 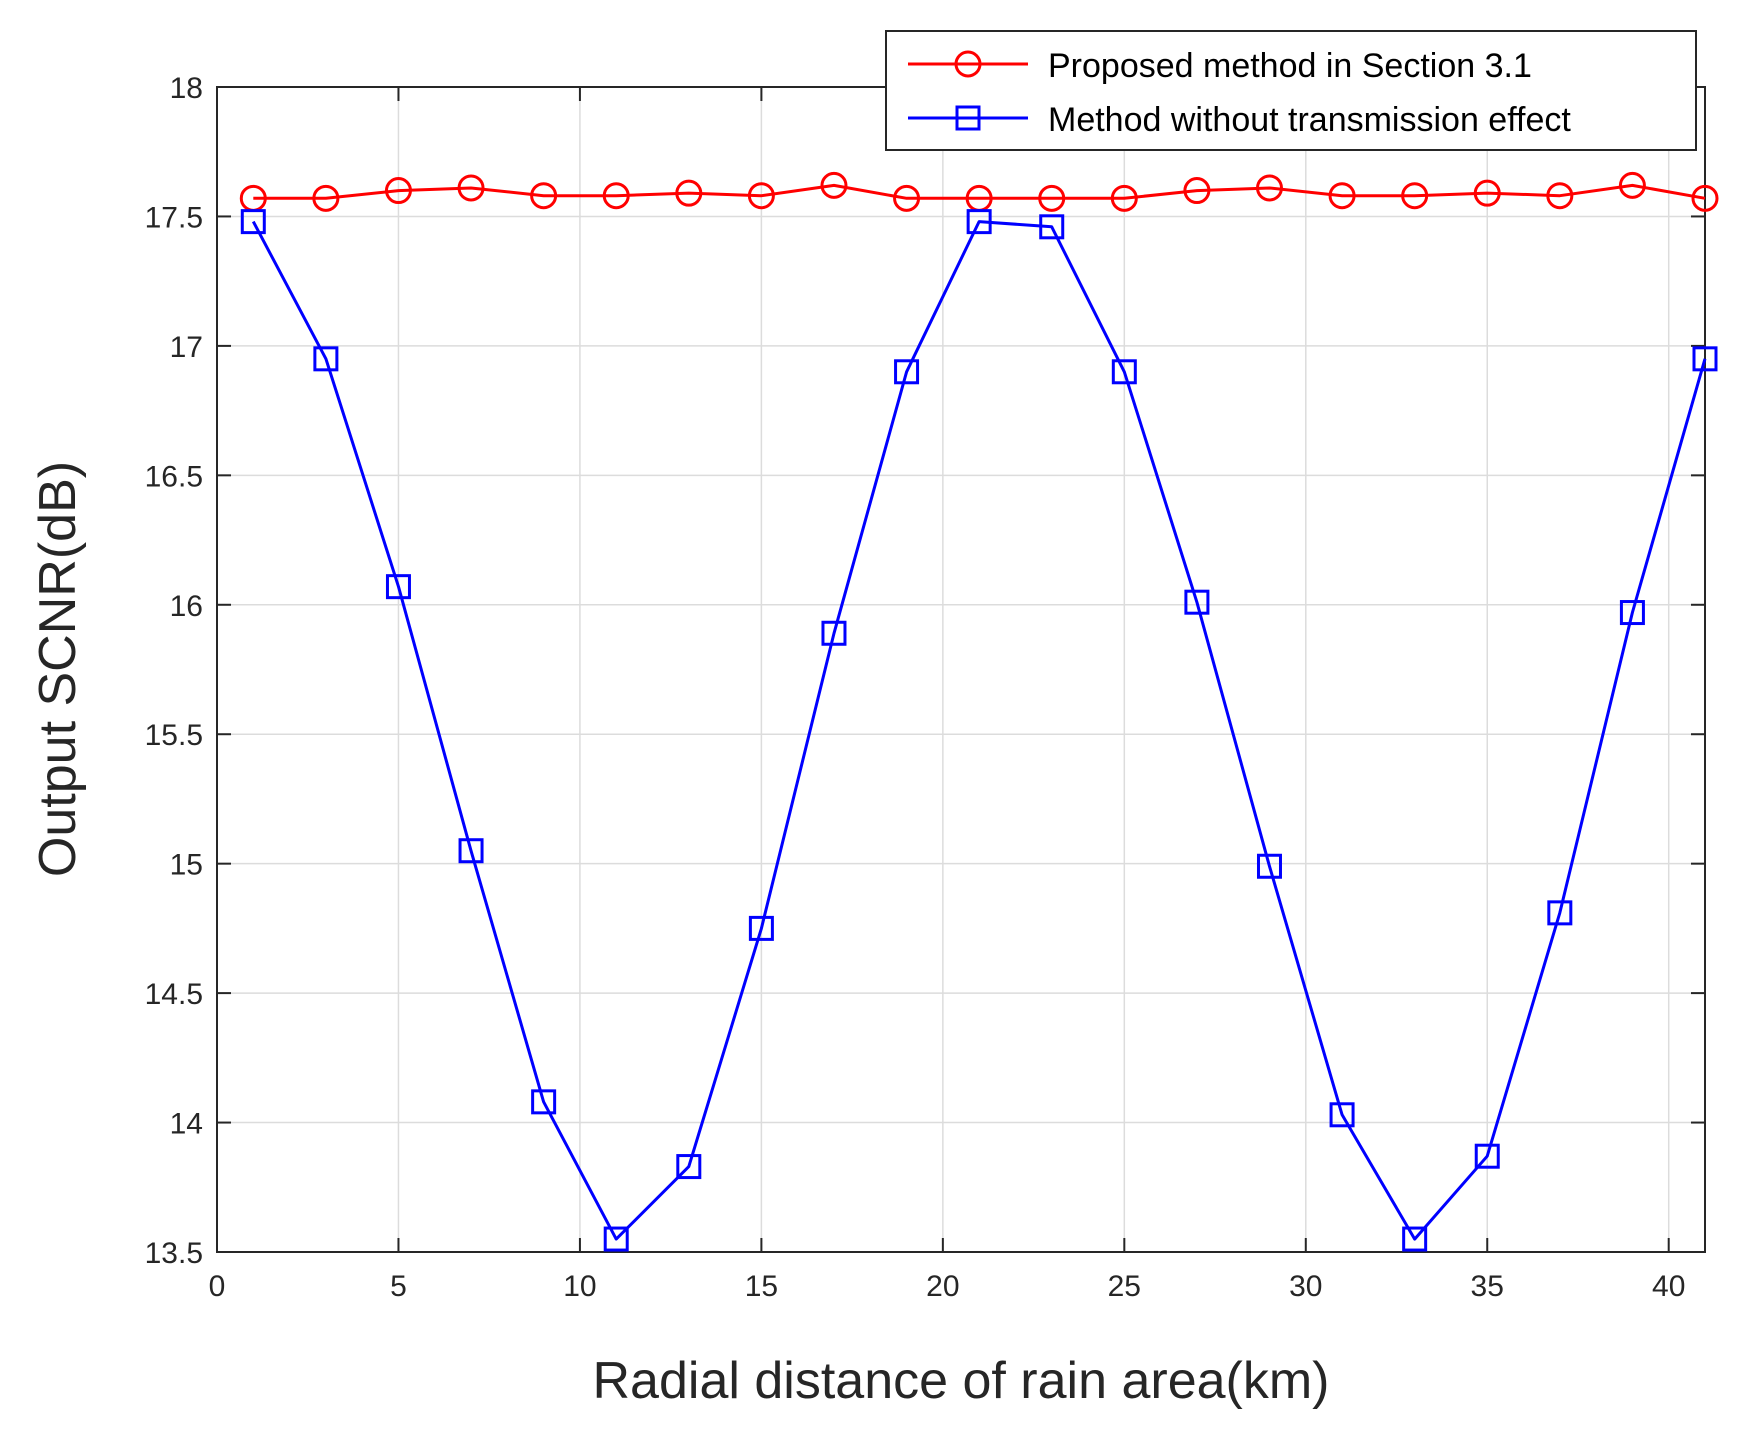 I want to click on x-tick-label: 30, so click(x=1305, y=1286).